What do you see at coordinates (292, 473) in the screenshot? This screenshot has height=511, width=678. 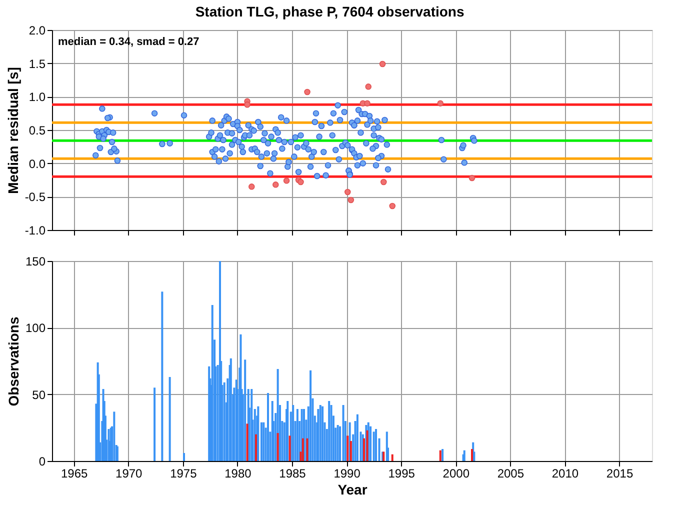 I see `x-tick-label: 1985` at bounding box center [292, 473].